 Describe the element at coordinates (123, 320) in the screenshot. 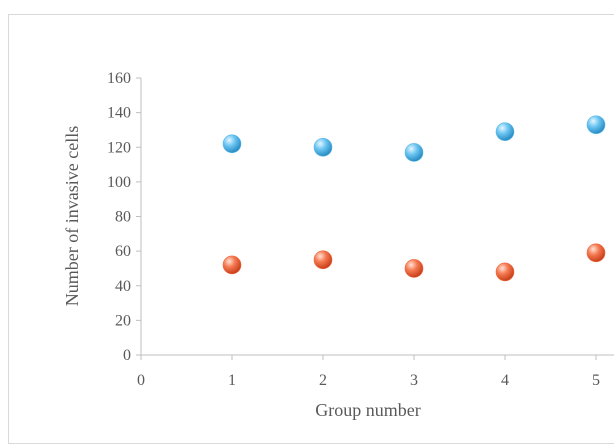

I see `y-tick-label: 20` at that location.